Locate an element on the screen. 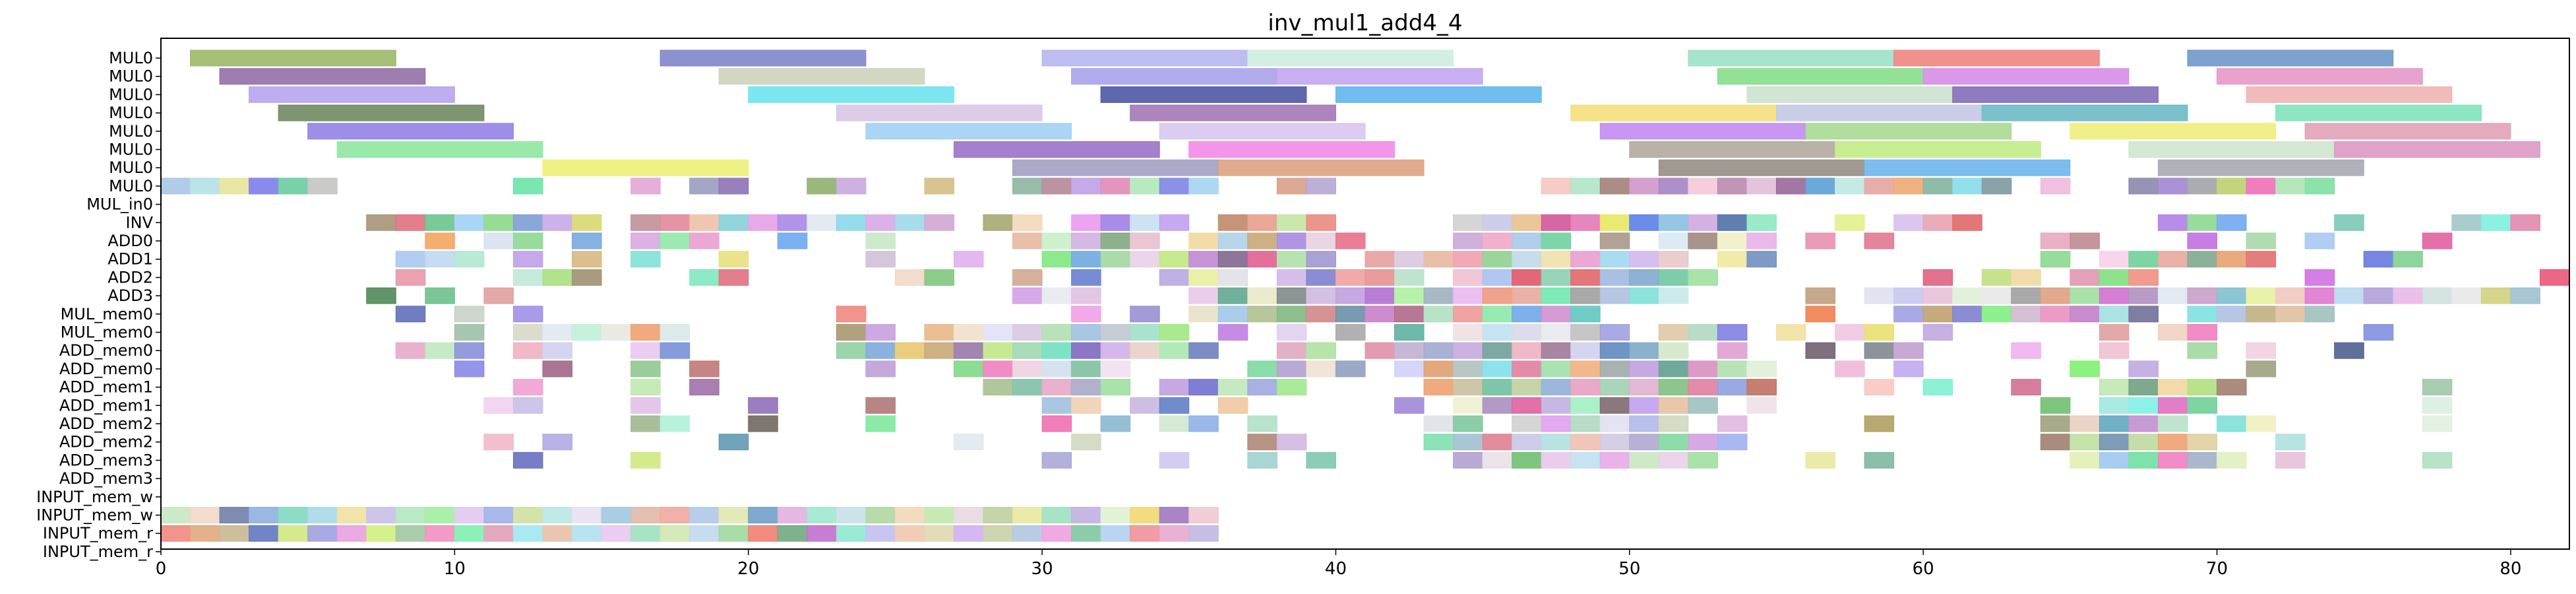  y-tick-label: ADD_mem0 is located at coordinates (106, 369).